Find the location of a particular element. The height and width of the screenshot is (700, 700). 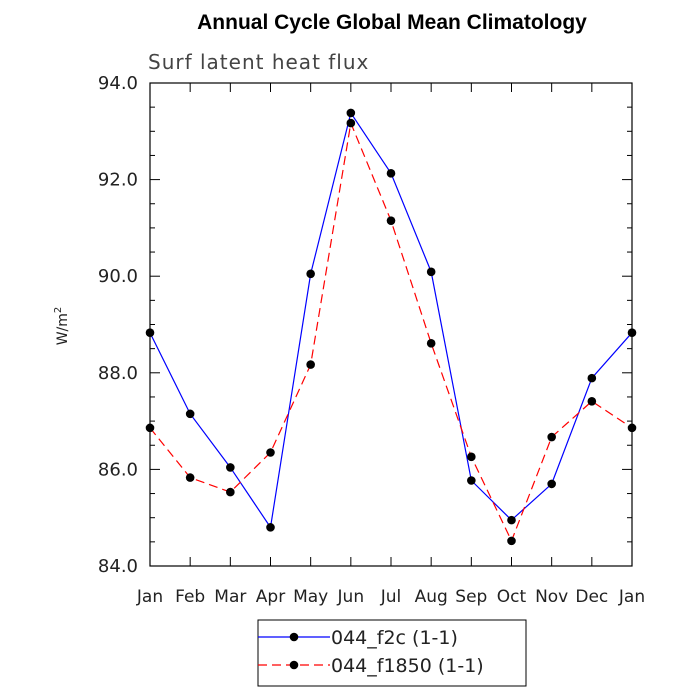

legend-box is located at coordinates (392, 653).